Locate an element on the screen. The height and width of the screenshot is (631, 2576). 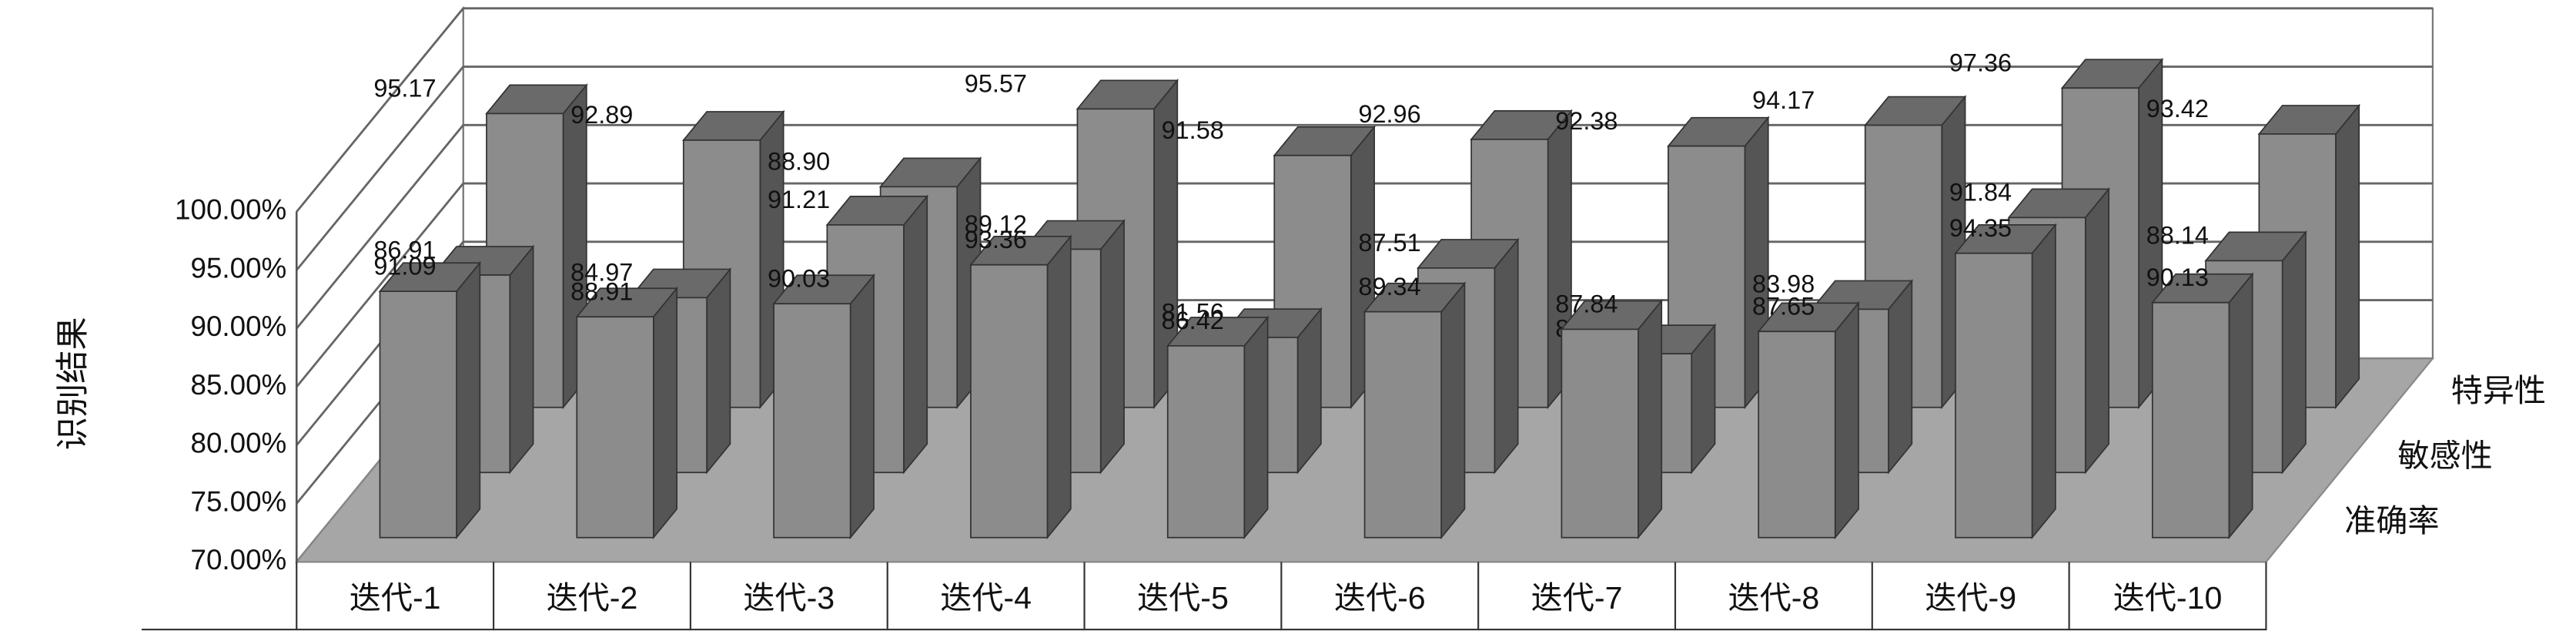
value-label: 89.12 is located at coordinates (996, 224).